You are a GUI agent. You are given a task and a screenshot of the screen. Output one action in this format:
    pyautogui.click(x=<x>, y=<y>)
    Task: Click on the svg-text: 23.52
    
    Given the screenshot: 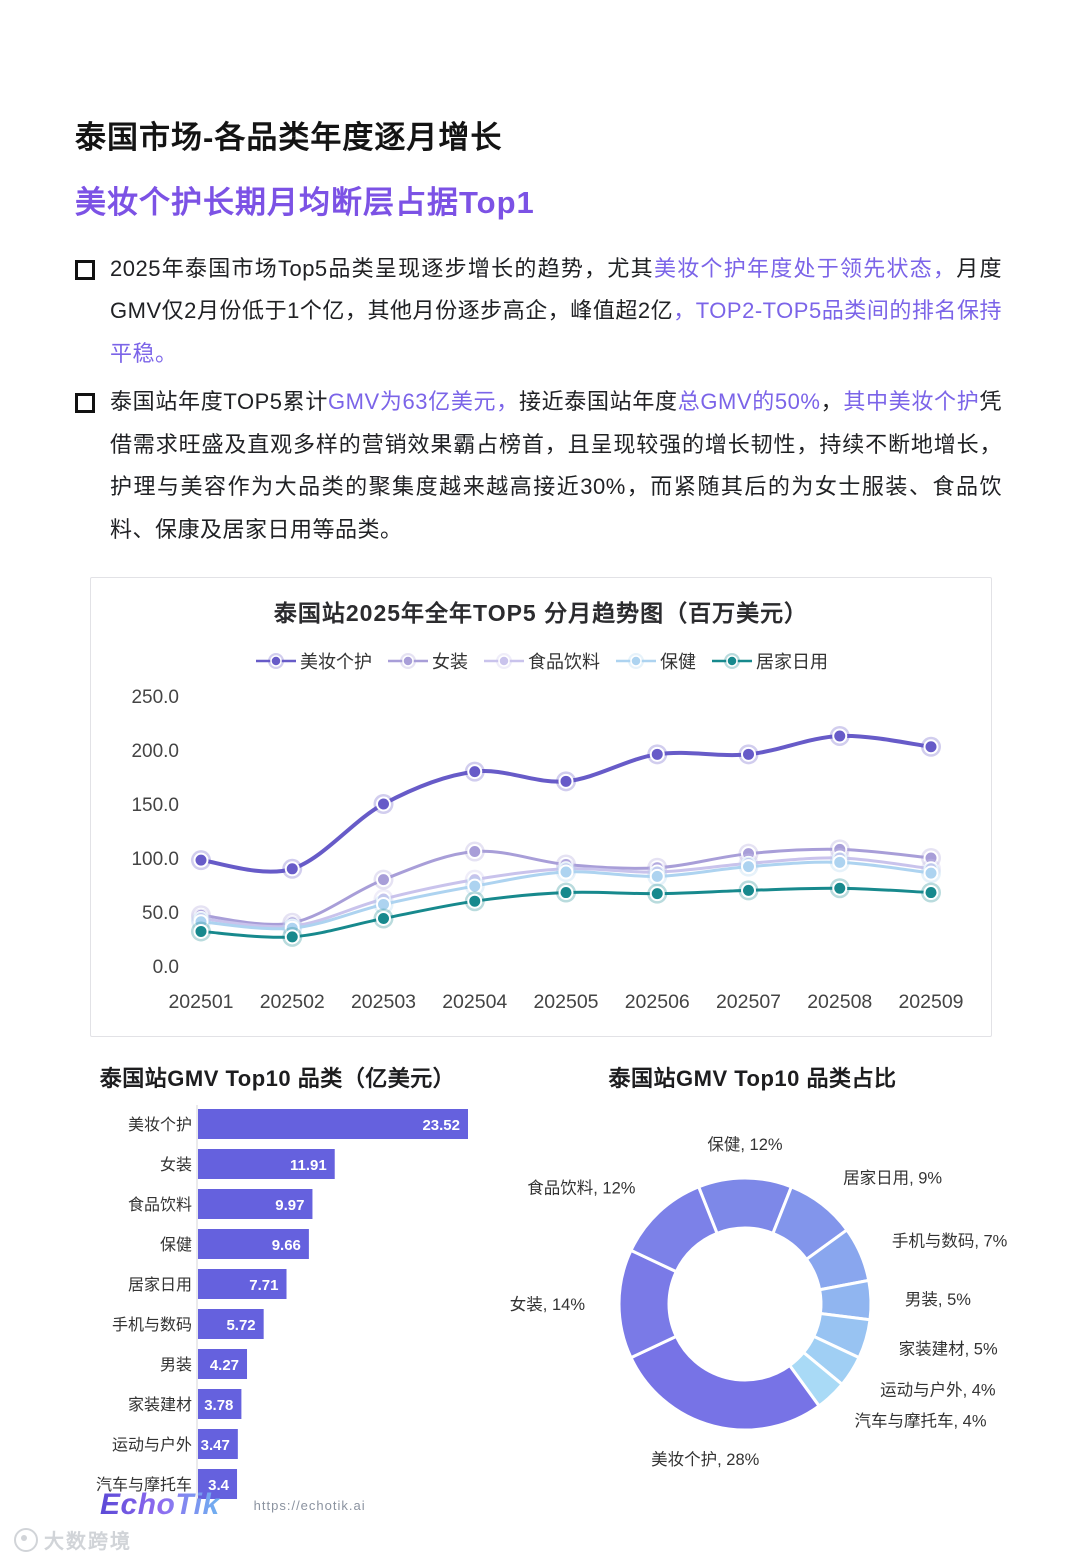 What is the action you would take?
    pyautogui.click(x=441, y=1125)
    